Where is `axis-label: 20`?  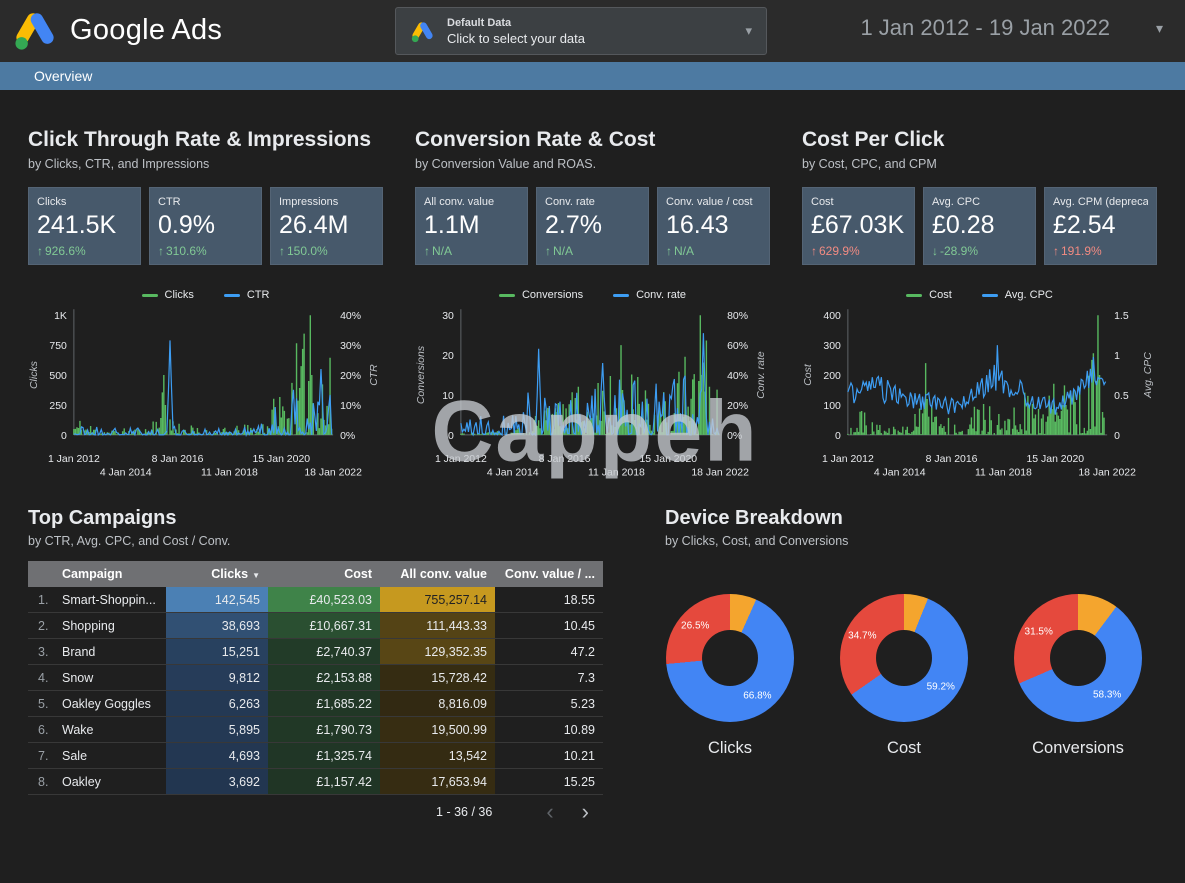 axis-label: 20 is located at coordinates (448, 356).